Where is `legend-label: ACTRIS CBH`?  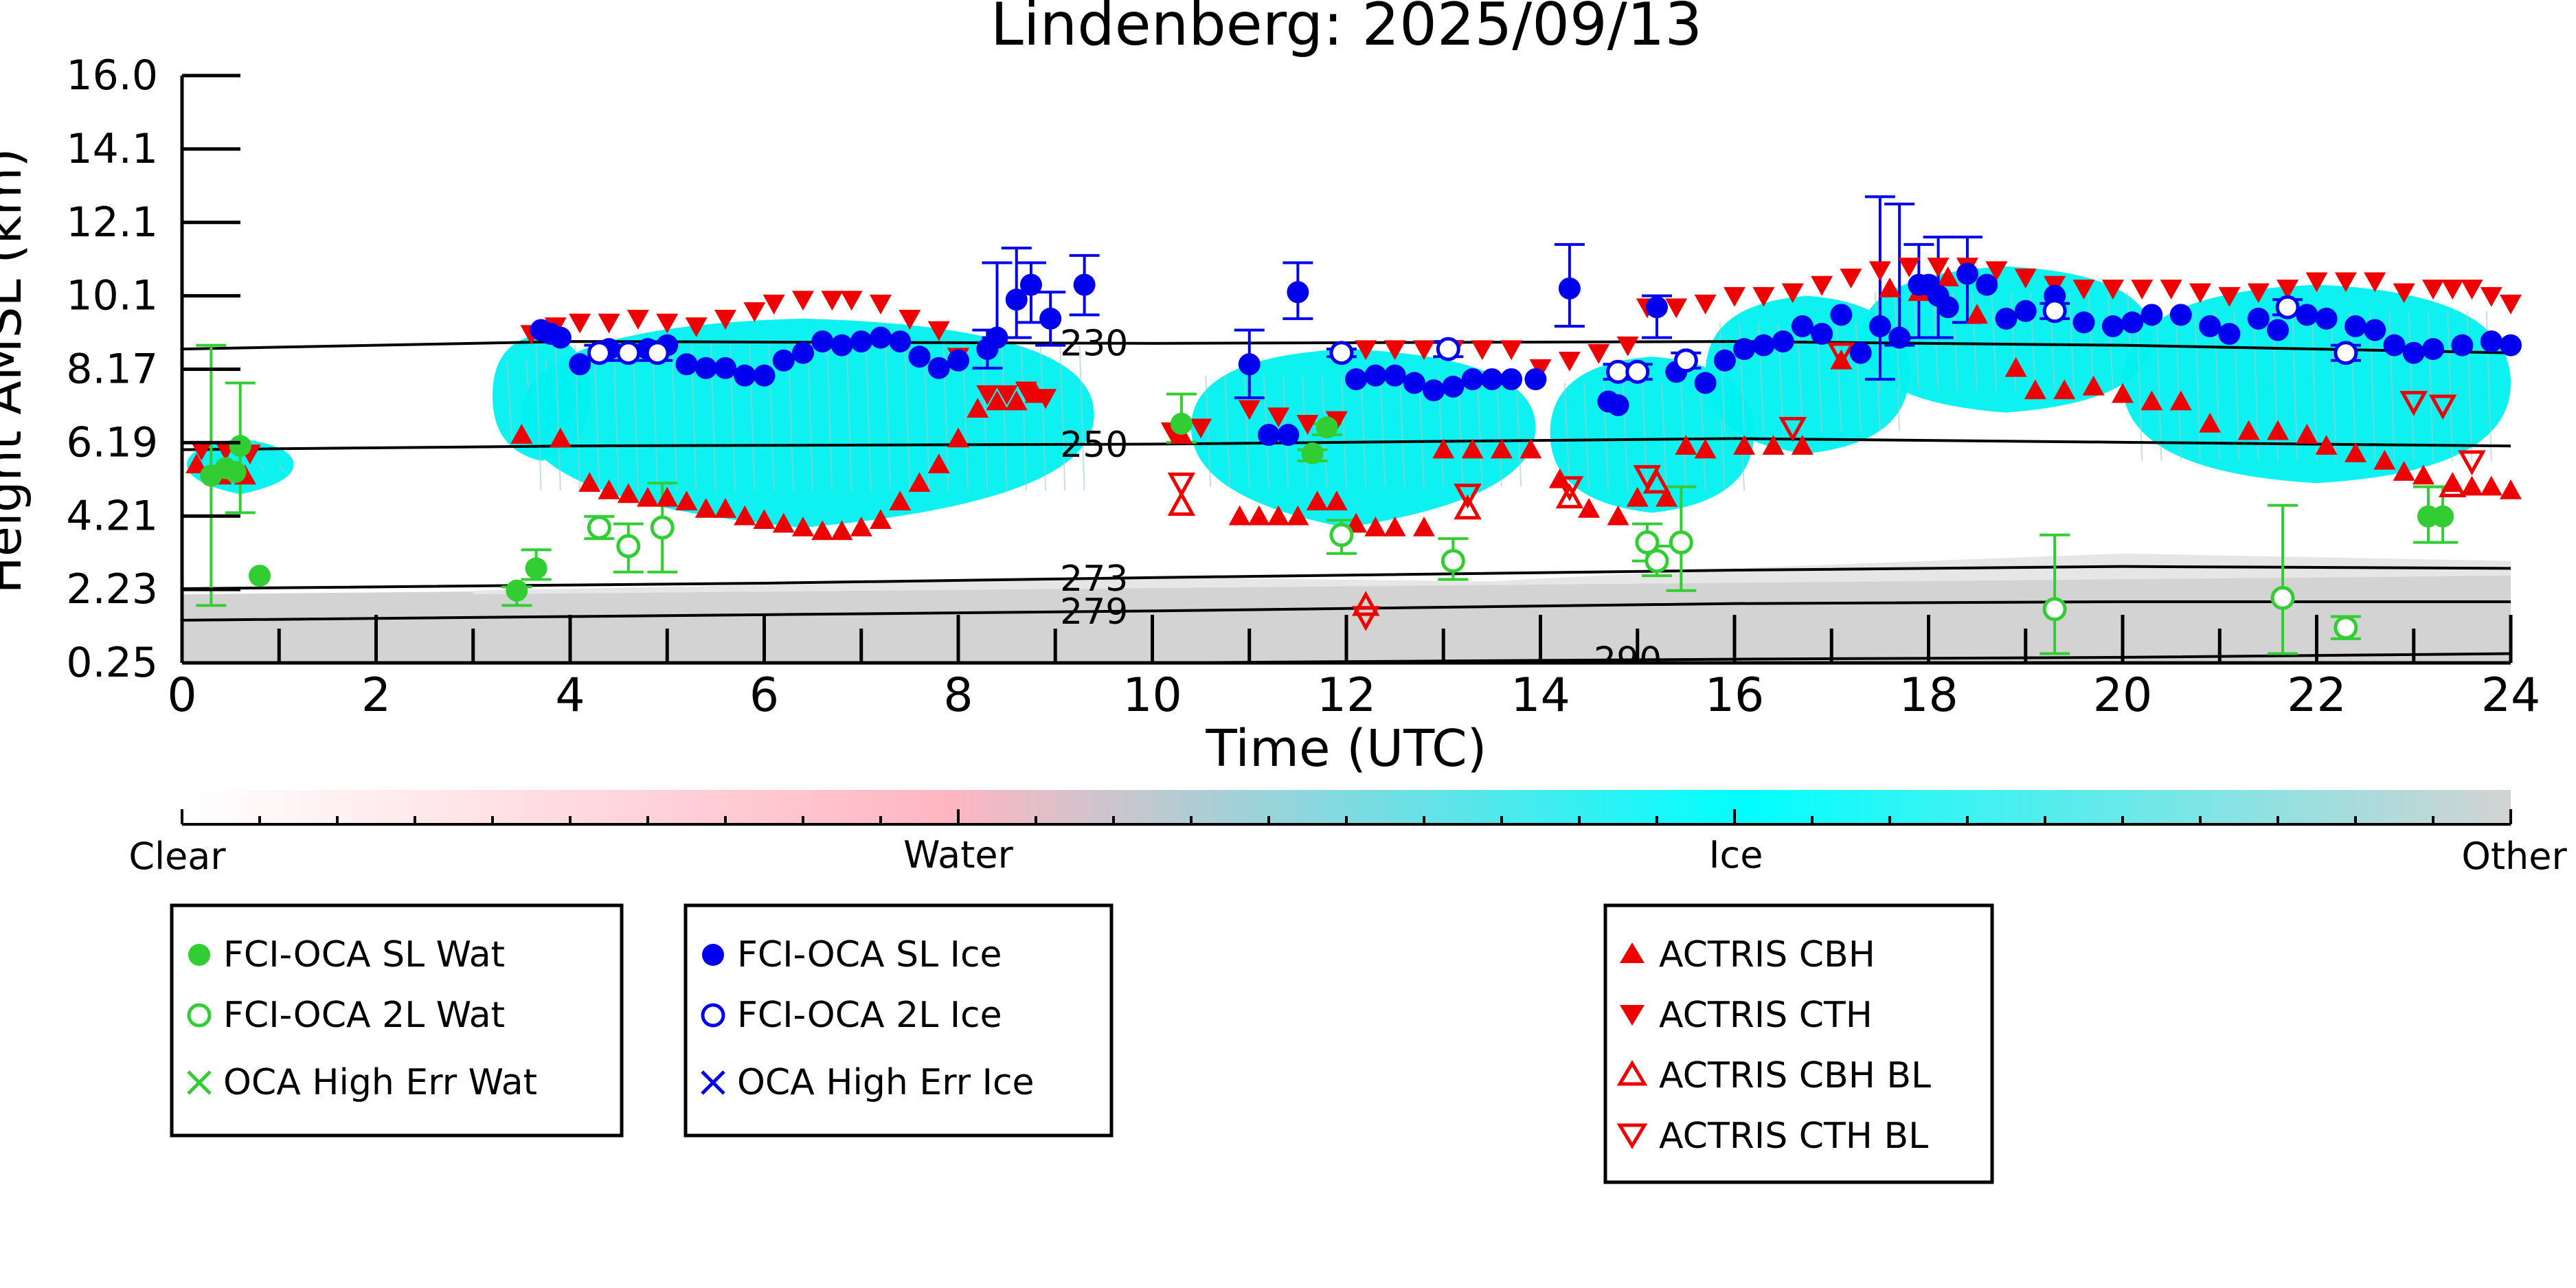
legend-label: ACTRIS CBH is located at coordinates (1767, 954).